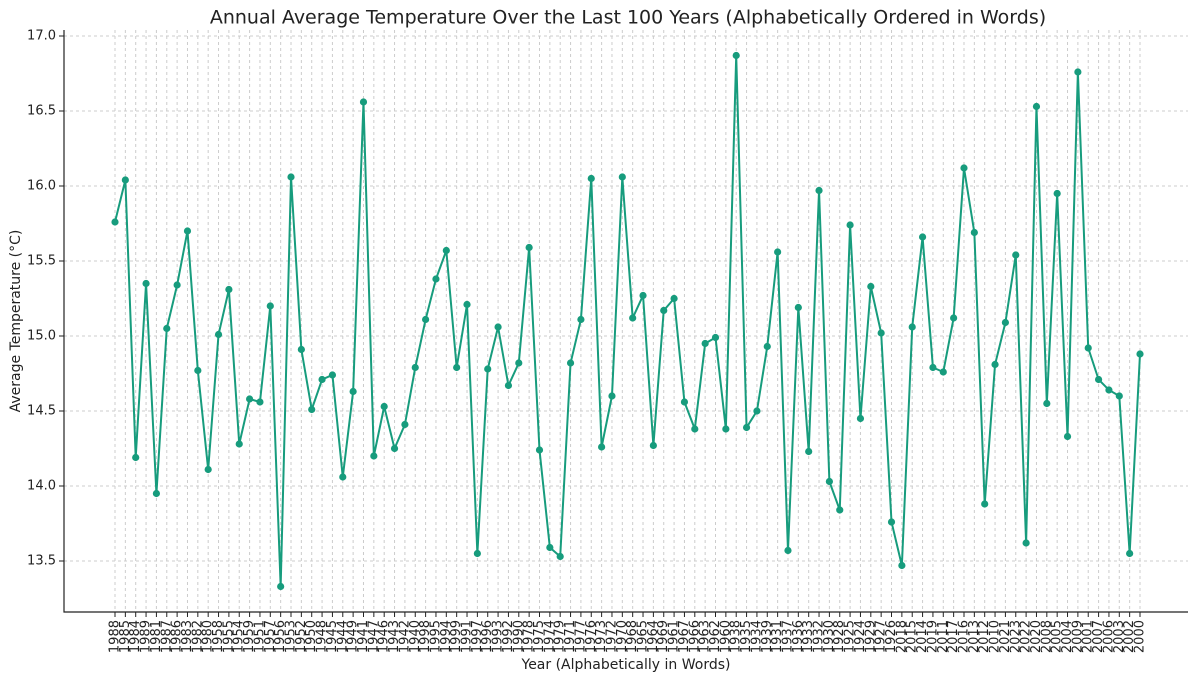 Image resolution: width=1200 pixels, height=686 pixels. What do you see at coordinates (41, 486) in the screenshot?
I see `y-tick-label: 14.0` at bounding box center [41, 486].